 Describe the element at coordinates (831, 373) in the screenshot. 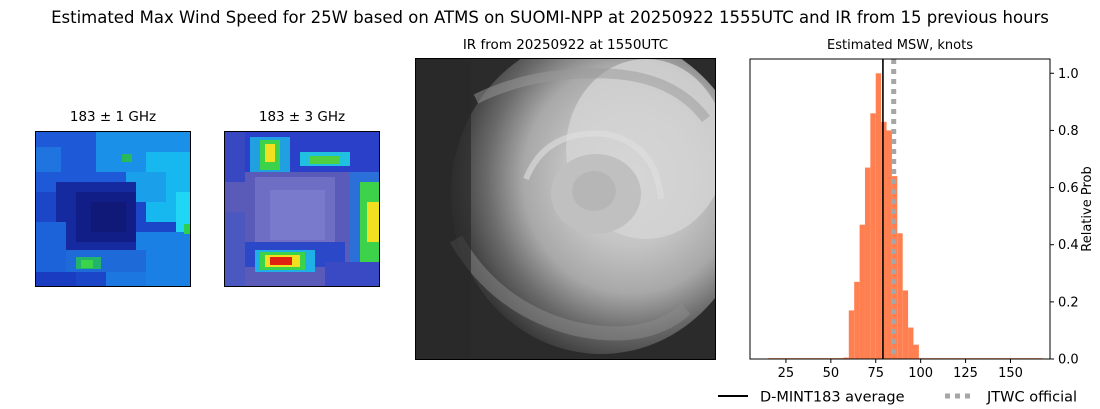

I see `x-tick-label: 50` at that location.